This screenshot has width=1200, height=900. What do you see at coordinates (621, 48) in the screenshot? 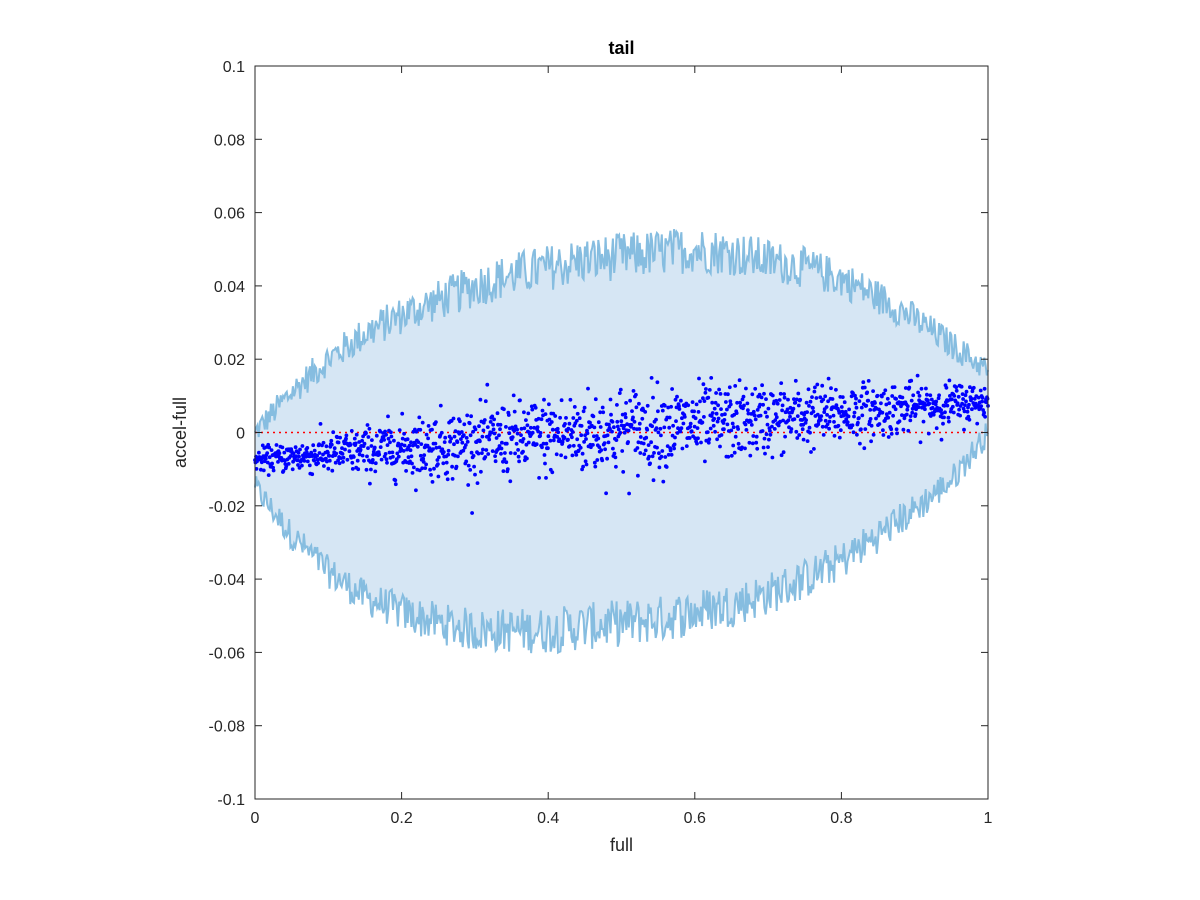
I see `chart-title: tail` at bounding box center [621, 48].